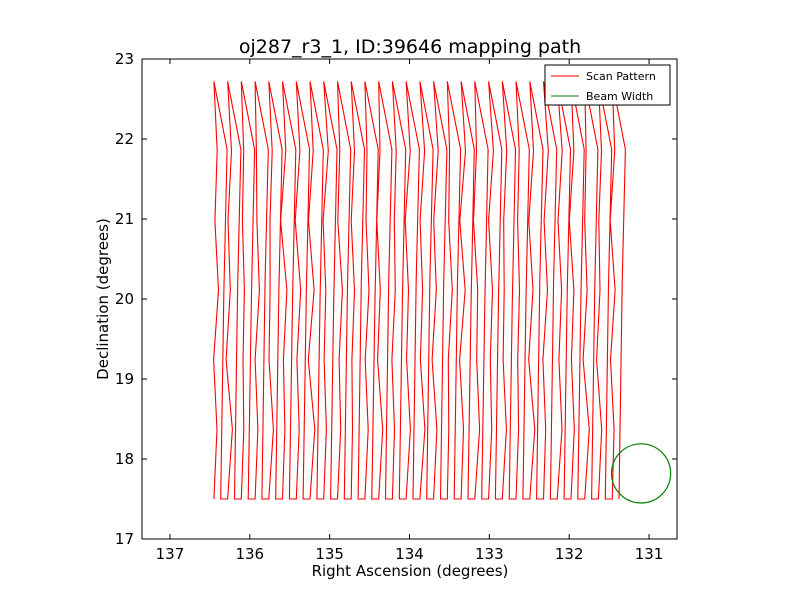  What do you see at coordinates (124, 379) in the screenshot?
I see `y-tick-label: 19` at bounding box center [124, 379].